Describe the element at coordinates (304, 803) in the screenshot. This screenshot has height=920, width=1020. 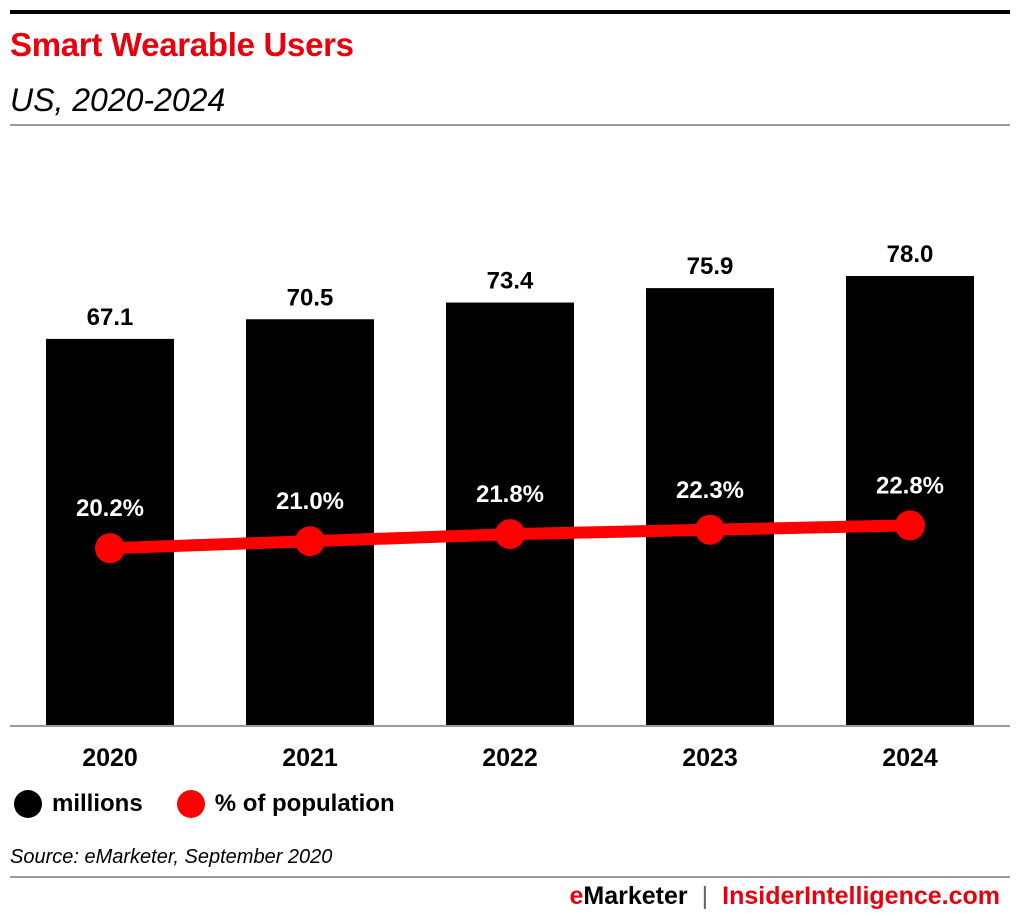
I see `legend-label-population: % of population` at that location.